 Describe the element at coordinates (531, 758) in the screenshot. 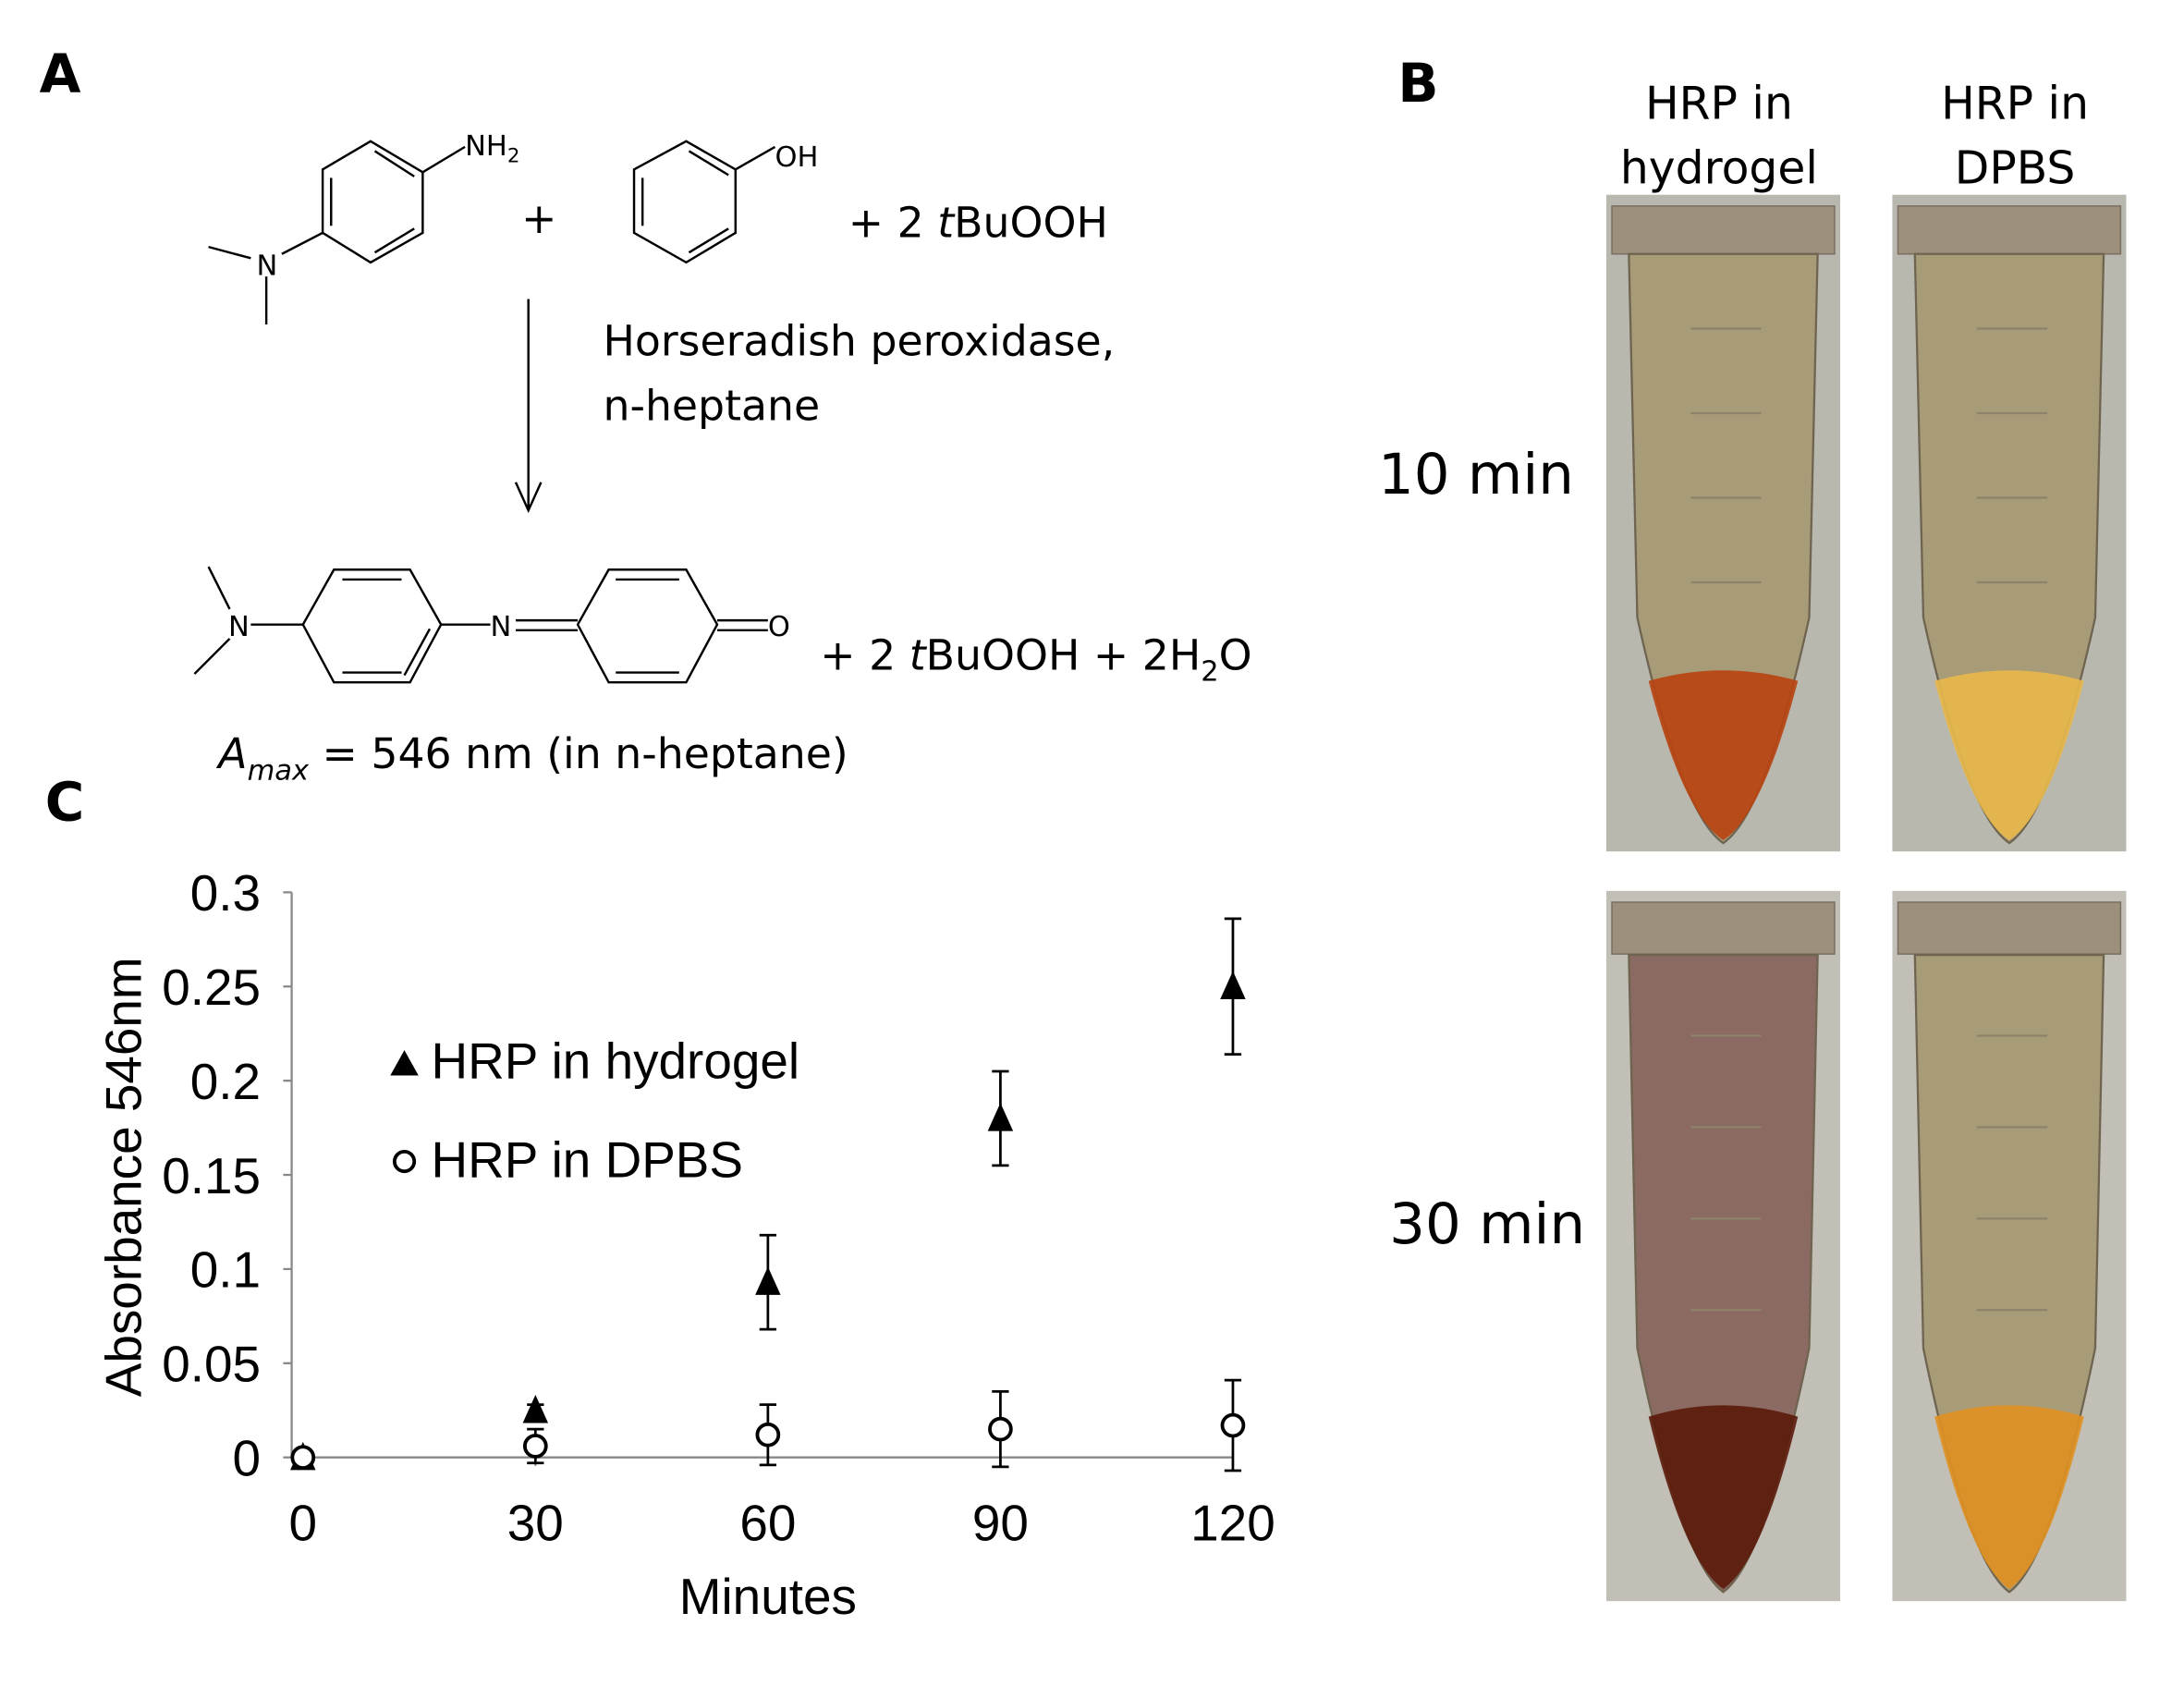

I see `amax-label: Amax = 546 nm (in n-heptane)` at that location.